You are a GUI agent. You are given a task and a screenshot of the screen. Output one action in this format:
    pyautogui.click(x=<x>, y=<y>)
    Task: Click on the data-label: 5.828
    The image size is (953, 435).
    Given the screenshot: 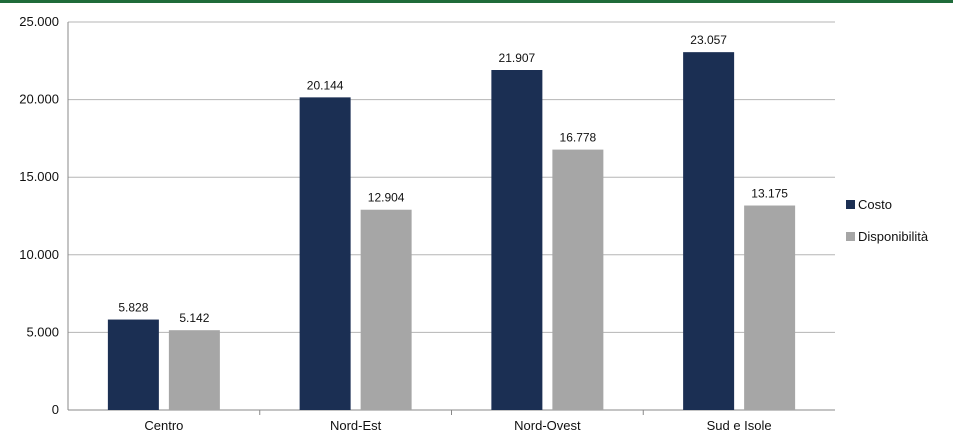 What is the action you would take?
    pyautogui.click(x=133, y=308)
    